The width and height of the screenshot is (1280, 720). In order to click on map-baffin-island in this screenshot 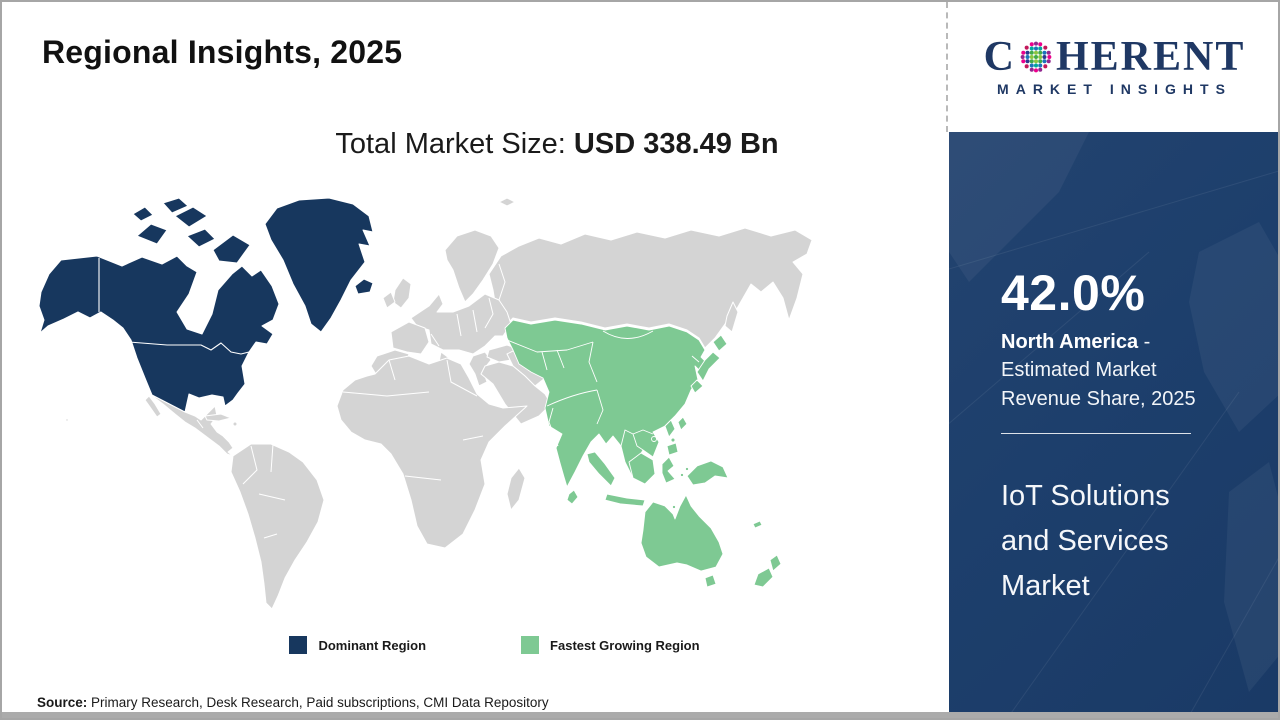, I will do `click(231, 249)`.